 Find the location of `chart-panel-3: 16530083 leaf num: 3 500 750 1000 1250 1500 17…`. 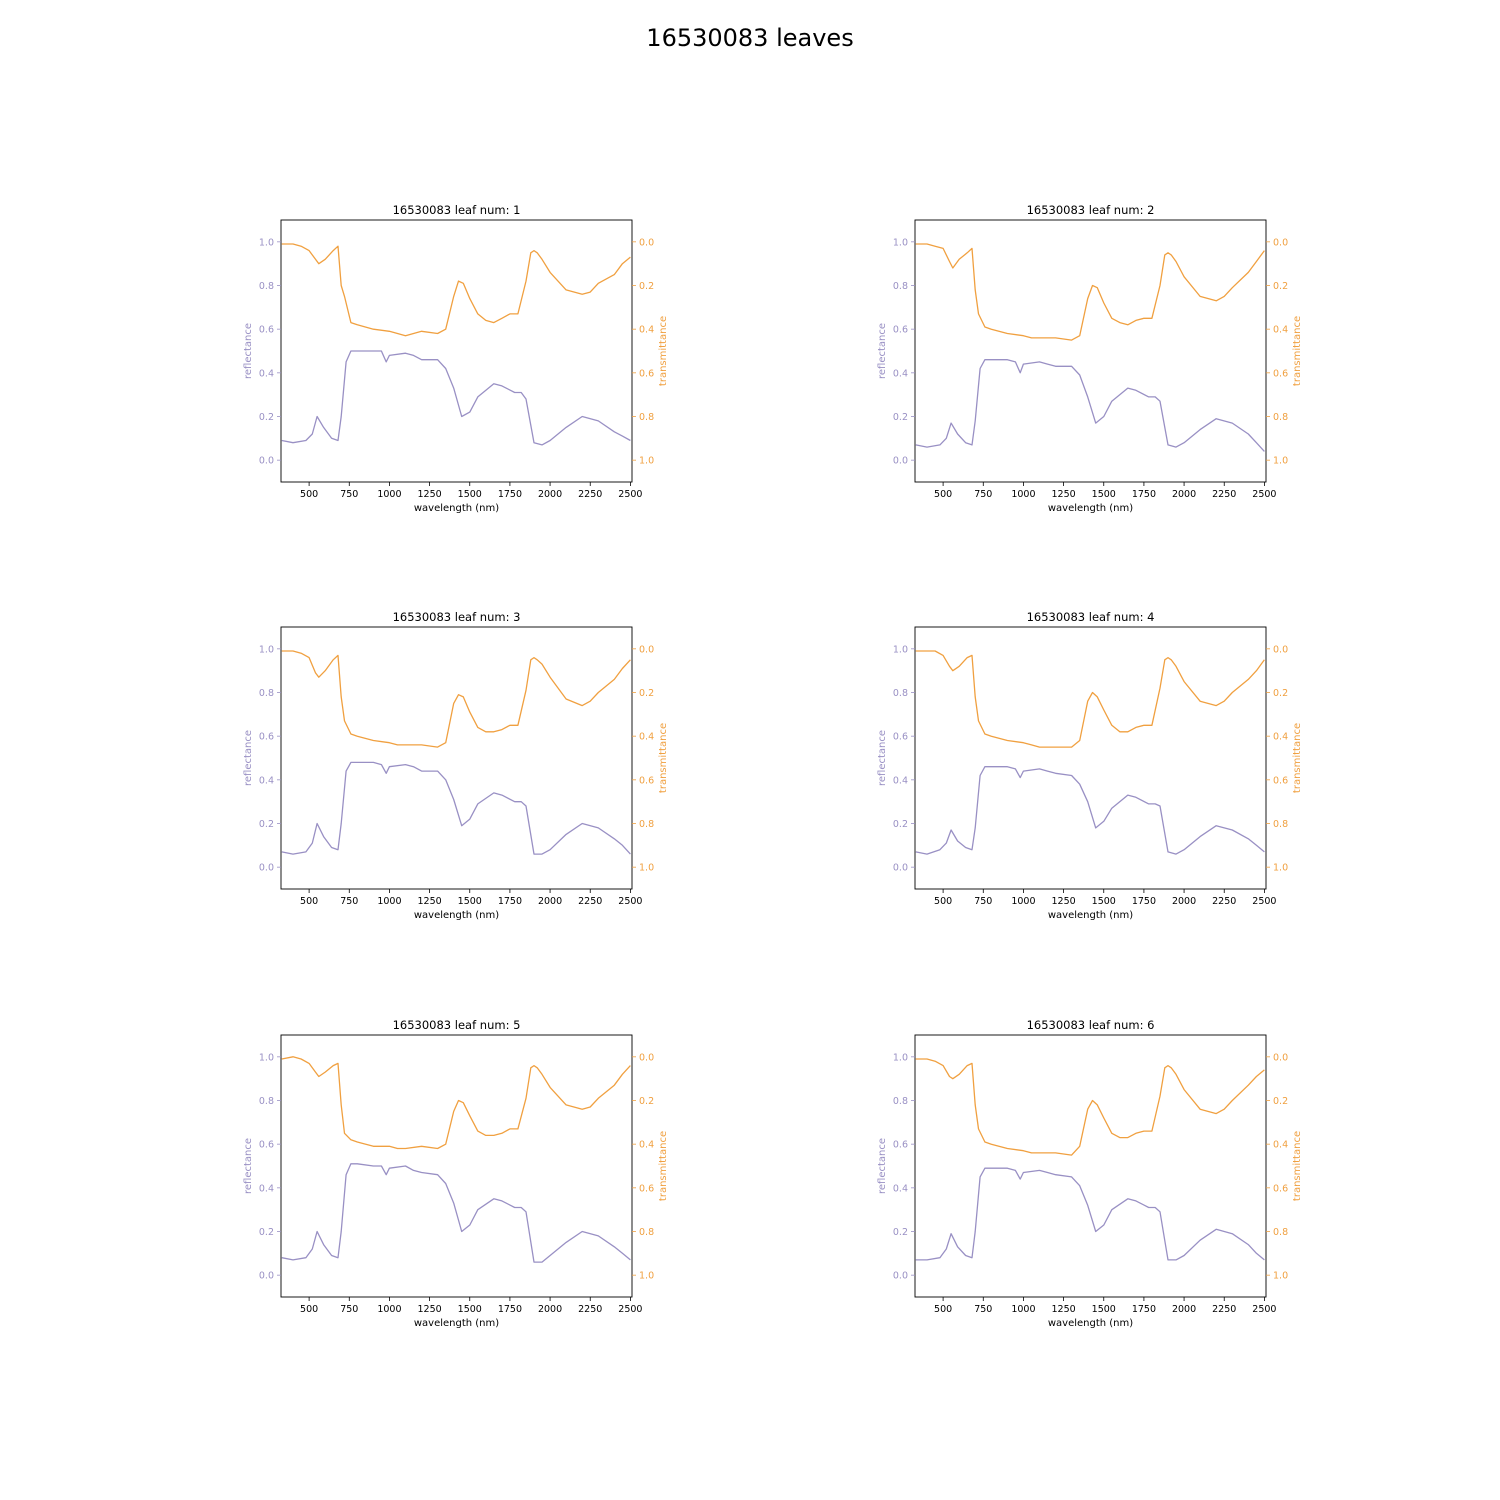

chart-panel-3: 16530083 leaf num: 3 500 750 1000 1250 1500 17… is located at coordinates (456, 765).